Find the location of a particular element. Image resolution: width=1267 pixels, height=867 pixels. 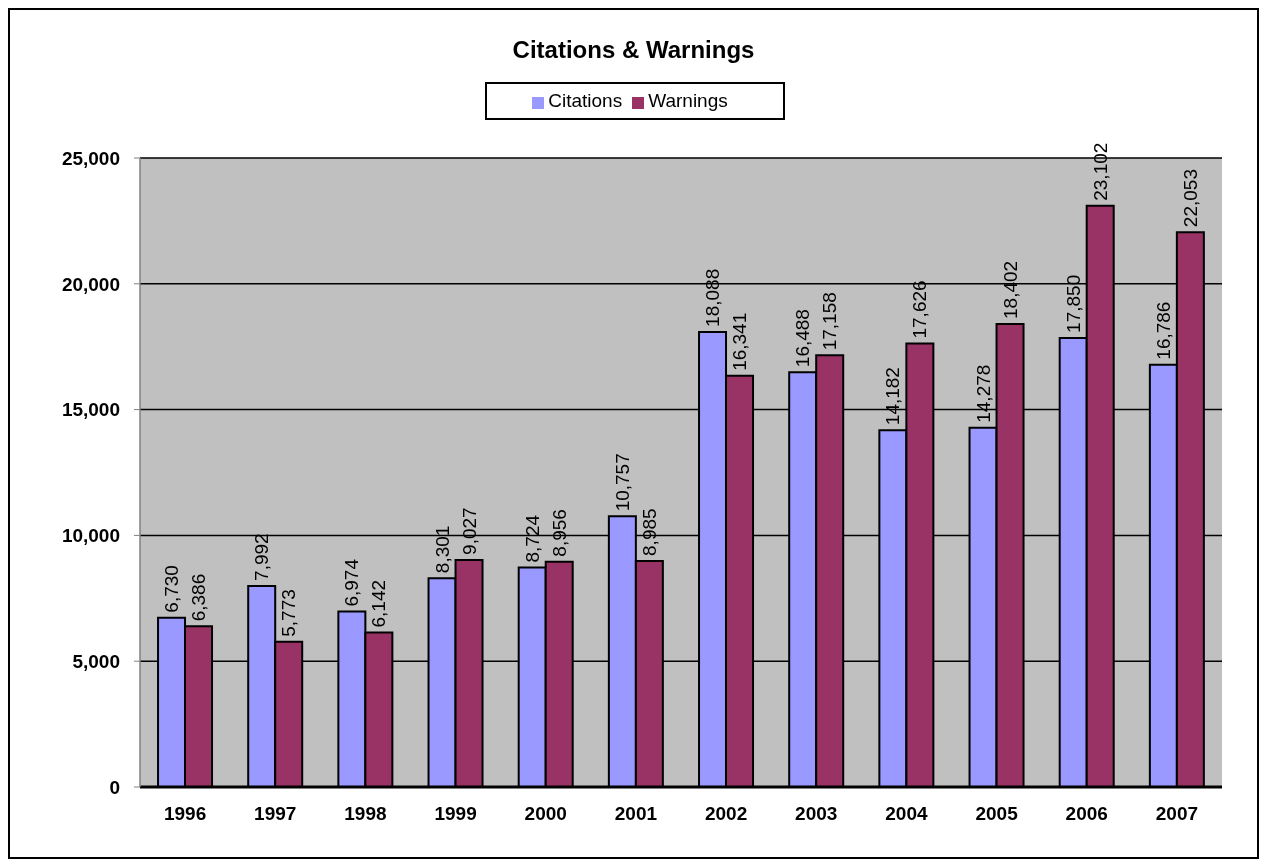

x-tick-label: 2005 is located at coordinates (997, 814).